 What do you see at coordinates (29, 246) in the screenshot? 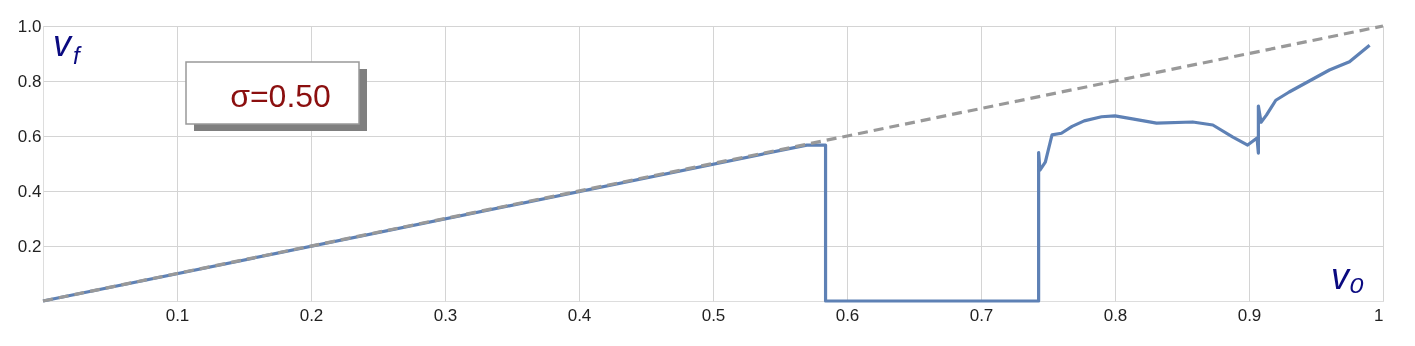
I see `y-tick-label: 0.2` at bounding box center [29, 246].